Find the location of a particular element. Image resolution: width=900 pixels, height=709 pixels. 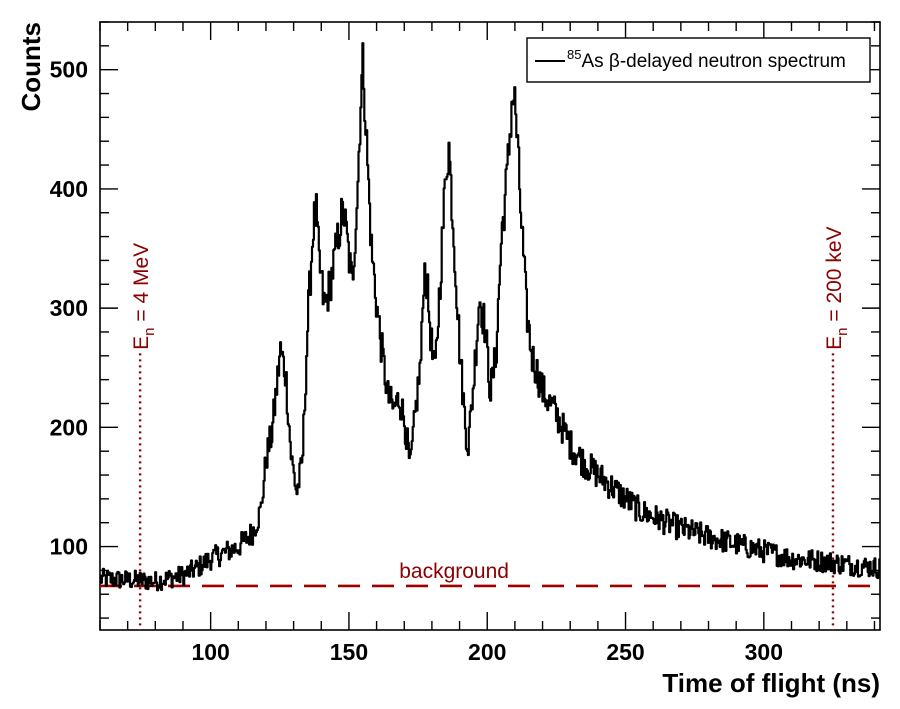

legend: 85As β-delayed neutron spectrum is located at coordinates (698, 60).